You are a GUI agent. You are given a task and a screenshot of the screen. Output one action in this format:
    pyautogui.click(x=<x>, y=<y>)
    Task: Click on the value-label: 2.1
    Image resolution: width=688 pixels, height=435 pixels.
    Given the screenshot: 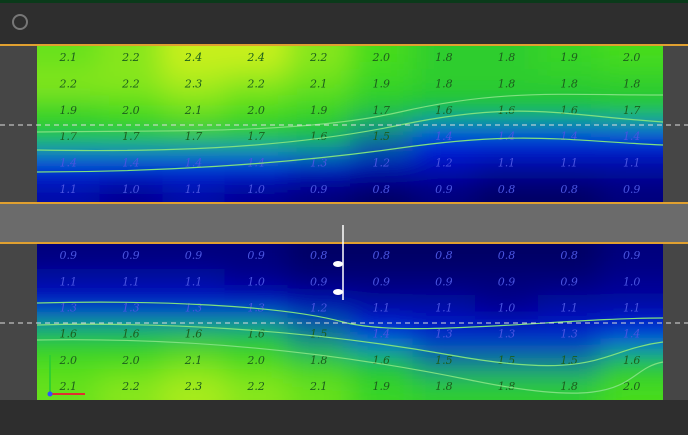 What is the action you would take?
    pyautogui.click(x=68, y=386)
    